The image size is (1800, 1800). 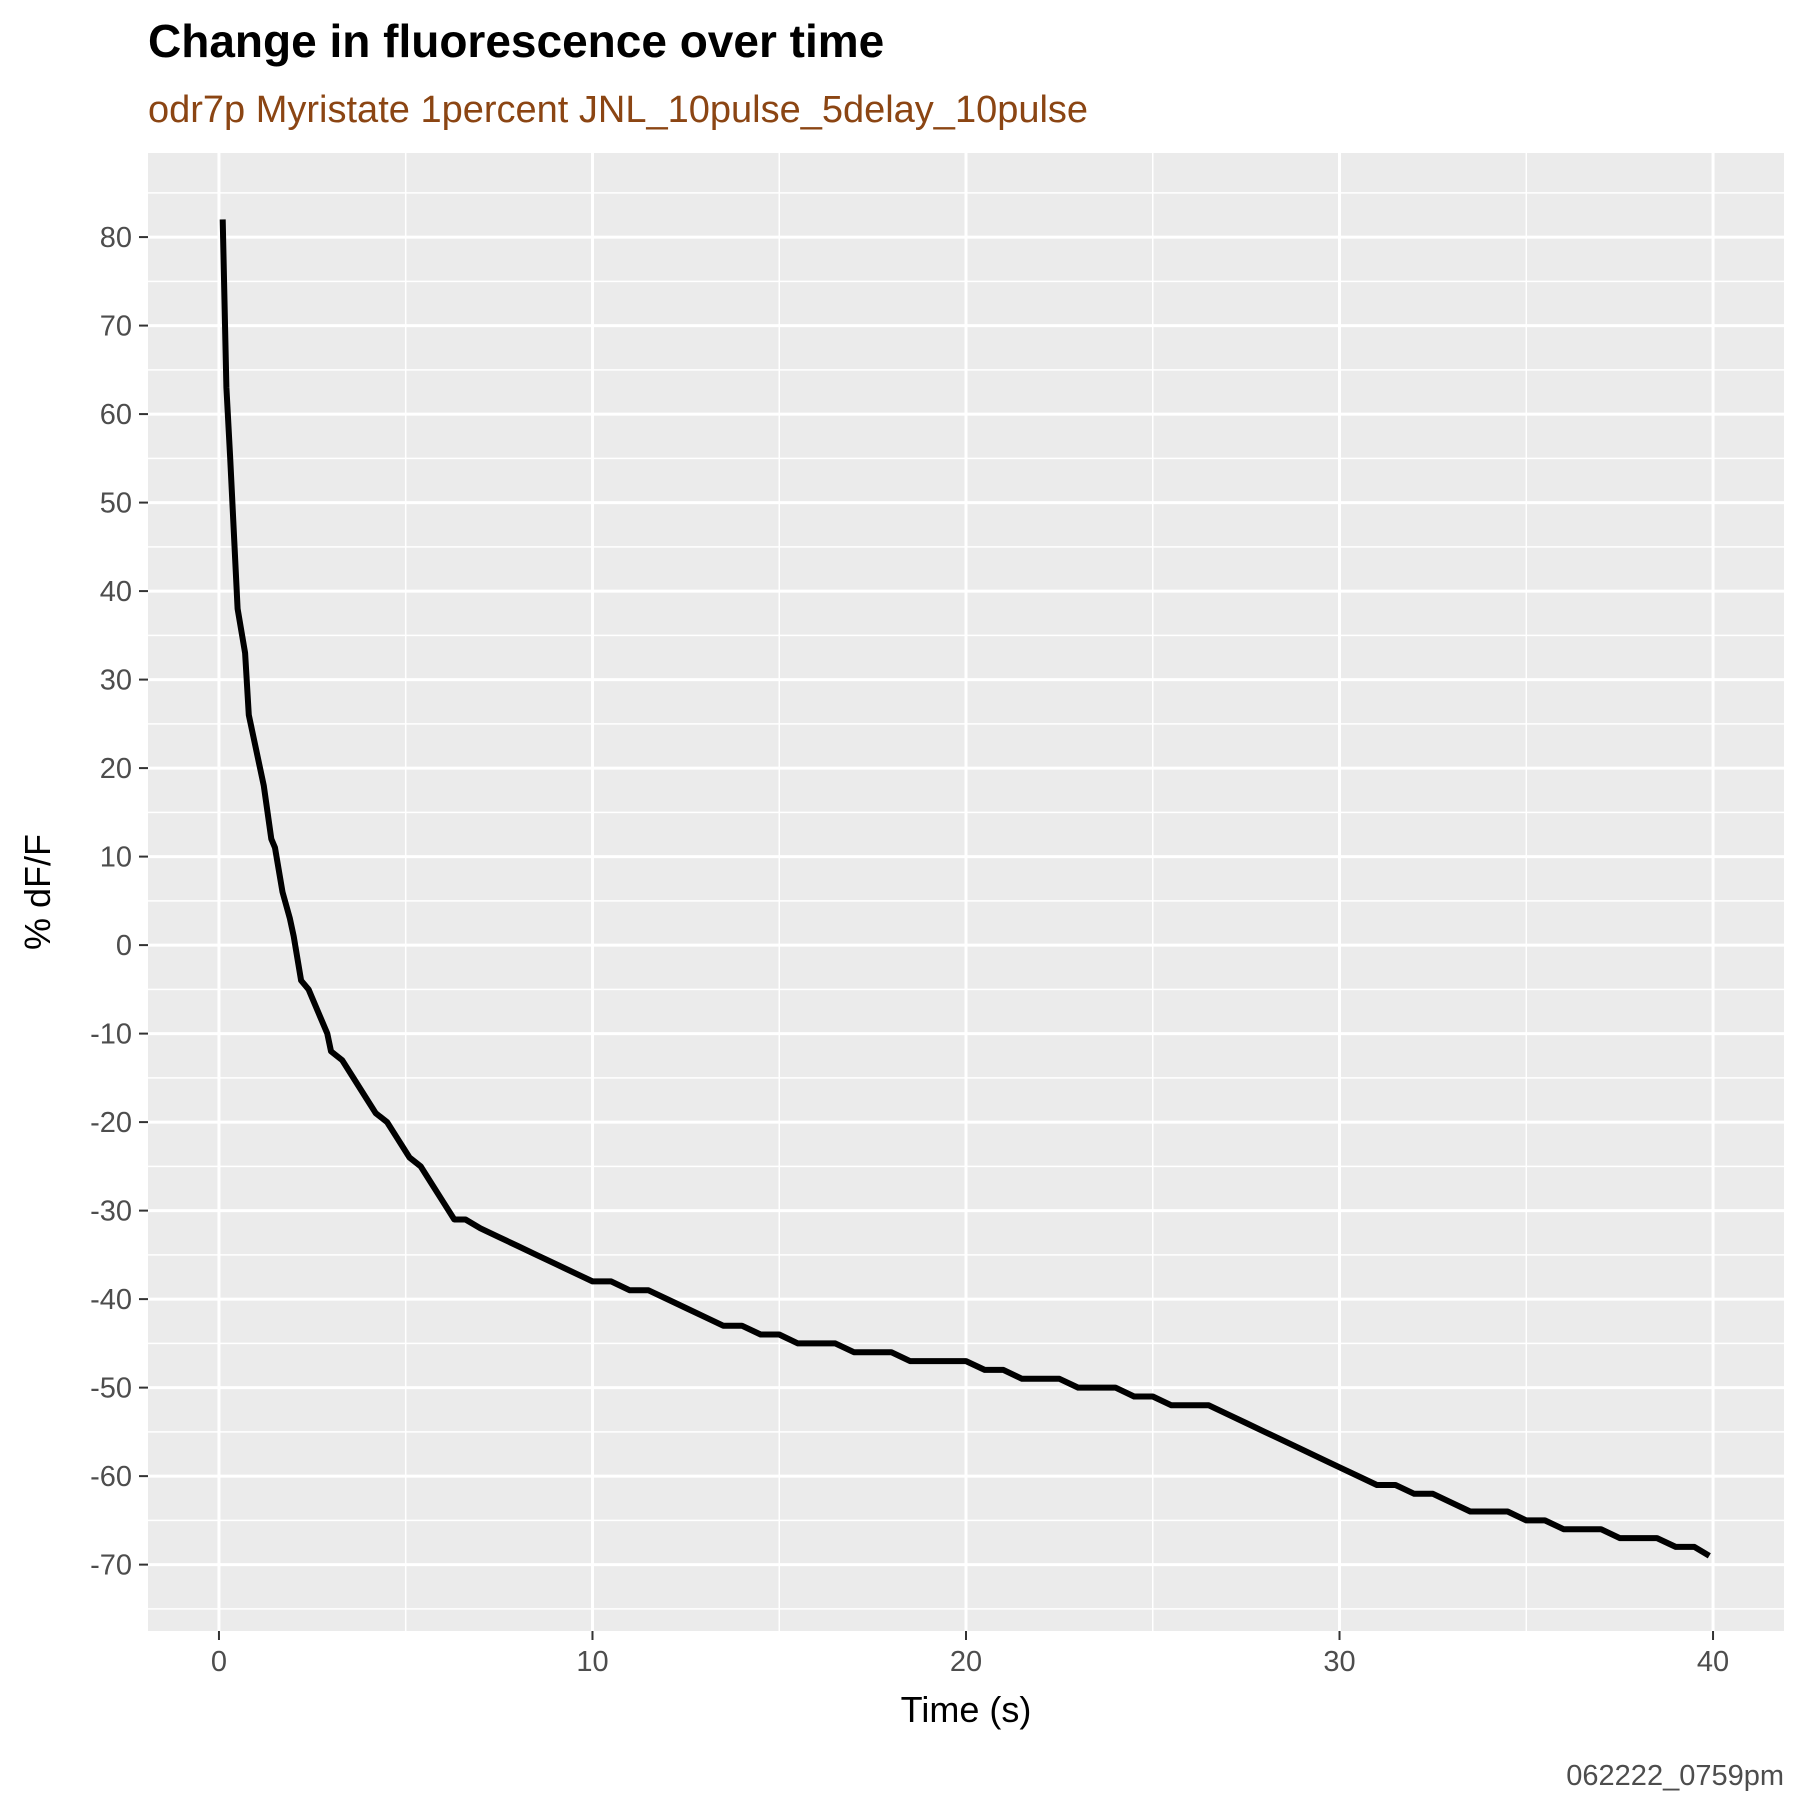 What do you see at coordinates (124, 946) in the screenshot?
I see `y-tick-label: 0` at bounding box center [124, 946].